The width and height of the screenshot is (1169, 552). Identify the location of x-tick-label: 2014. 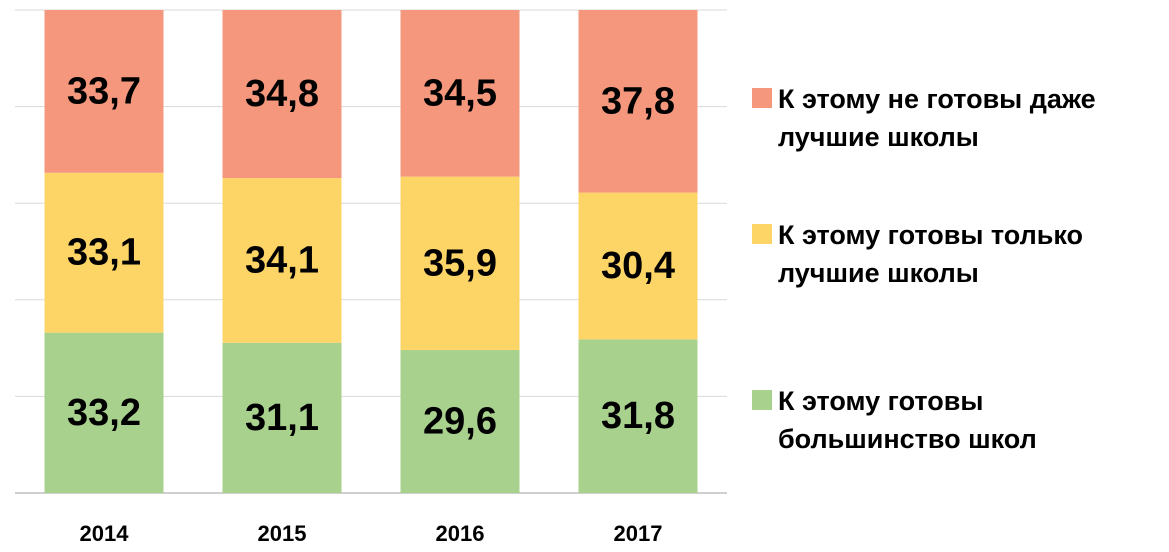
(105, 533).